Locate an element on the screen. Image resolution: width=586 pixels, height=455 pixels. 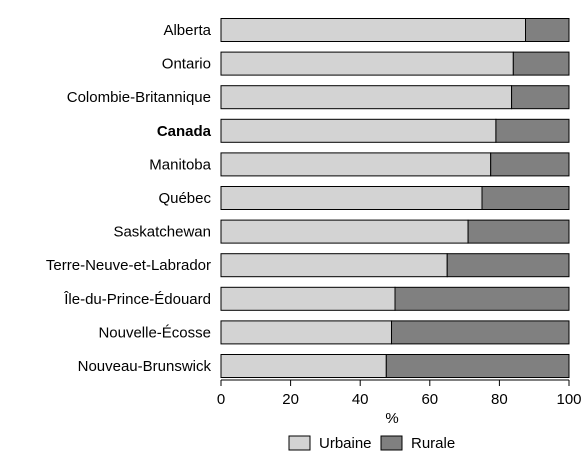
category-label-10: Nouveau-Brunswick is located at coordinates (145, 366).